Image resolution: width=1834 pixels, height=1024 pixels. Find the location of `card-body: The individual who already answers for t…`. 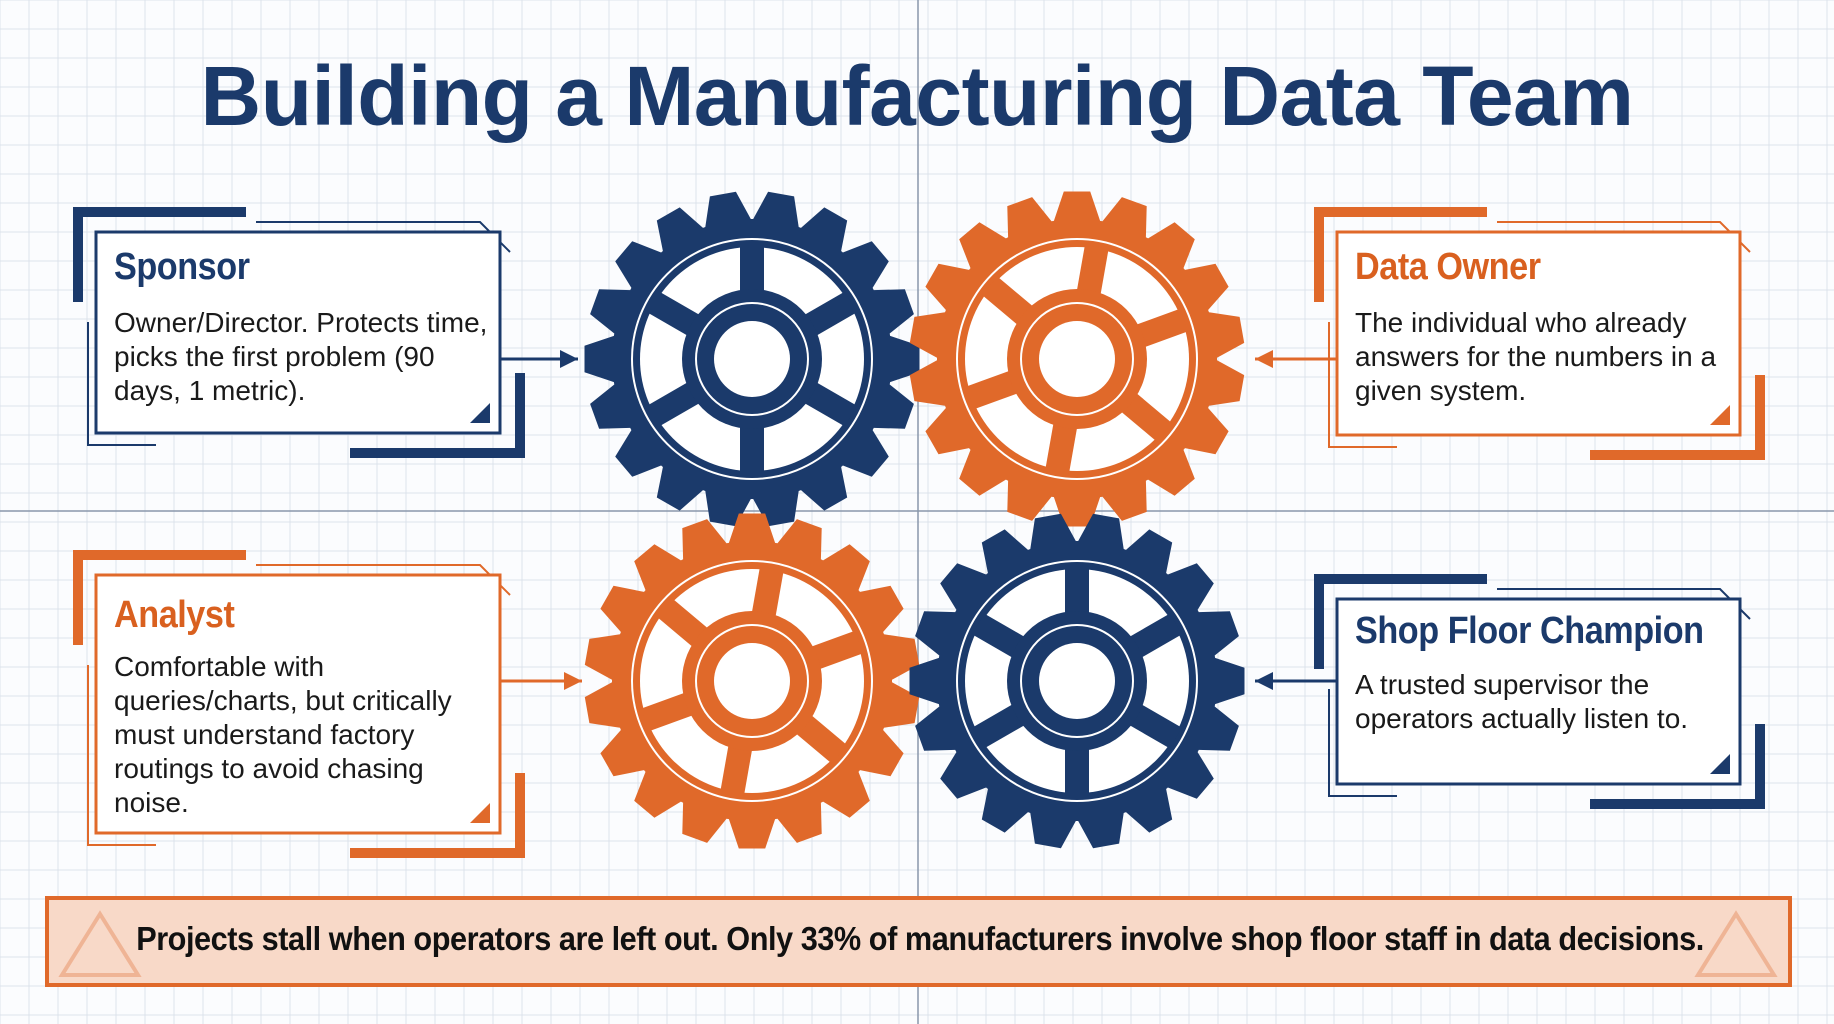

card-body: The individual who already answers for t… is located at coordinates (1536, 356).